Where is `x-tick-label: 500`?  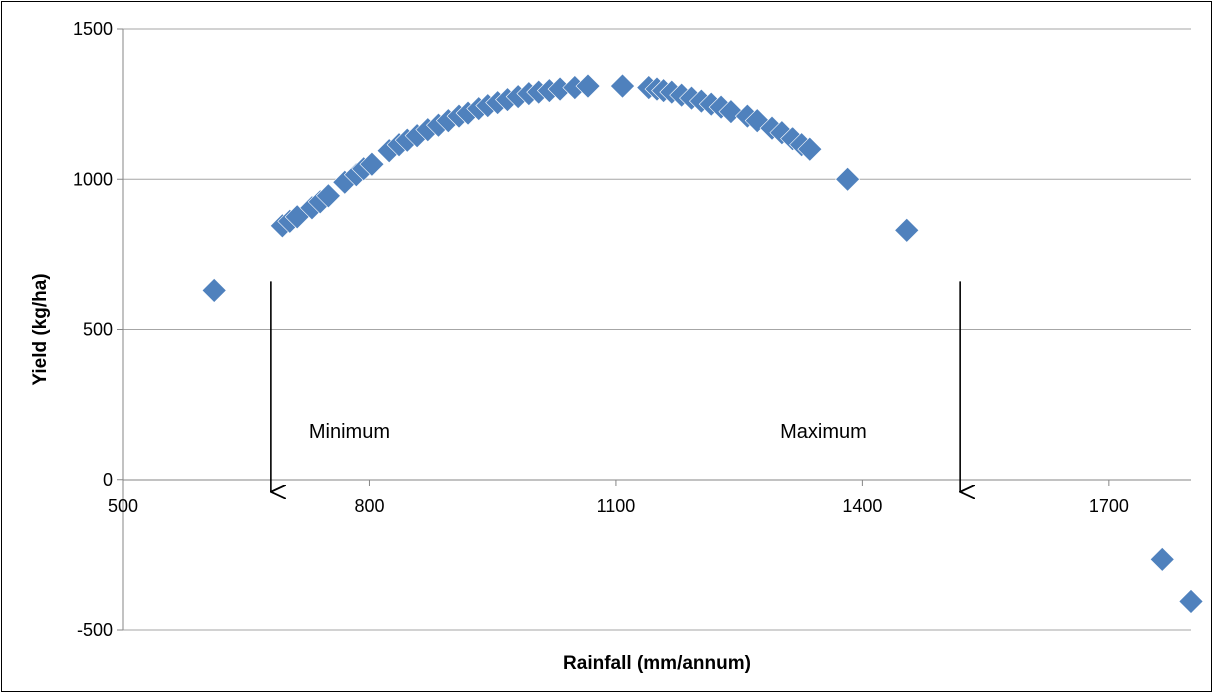 x-tick-label: 500 is located at coordinates (123, 506).